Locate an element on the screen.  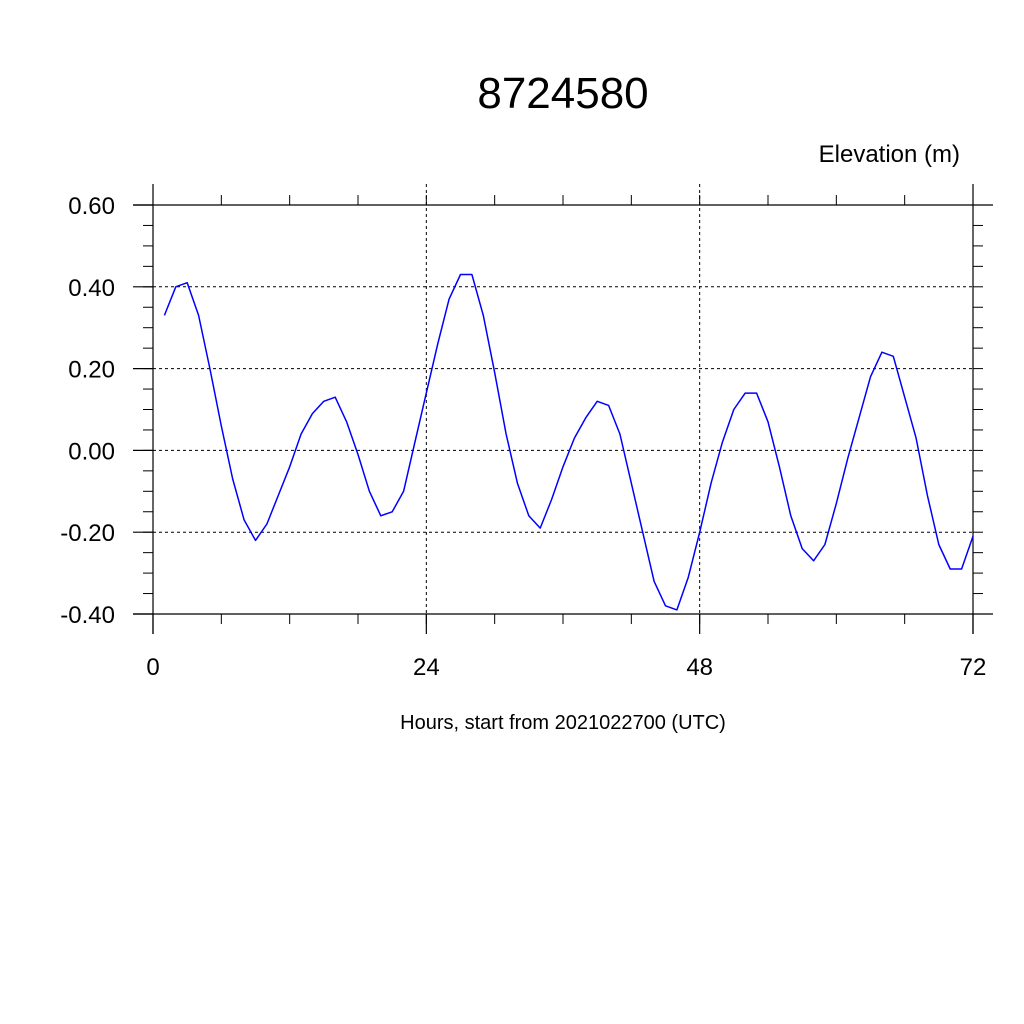
y-tick-label-2: 0.00 is located at coordinates (91, 451).